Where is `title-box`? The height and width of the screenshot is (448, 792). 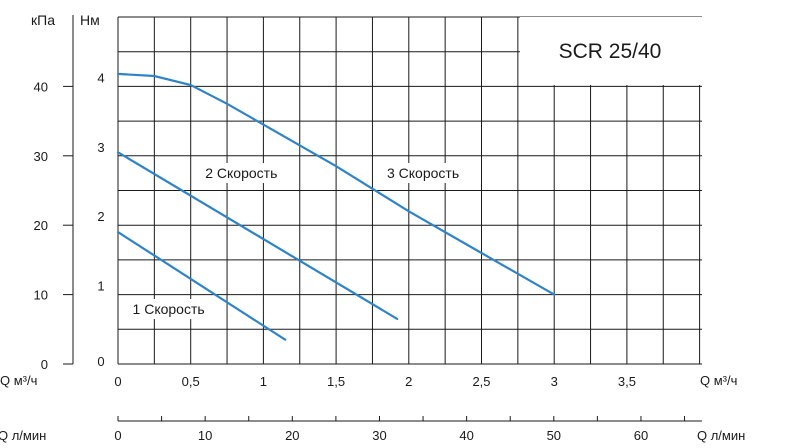 title-box is located at coordinates (611, 51).